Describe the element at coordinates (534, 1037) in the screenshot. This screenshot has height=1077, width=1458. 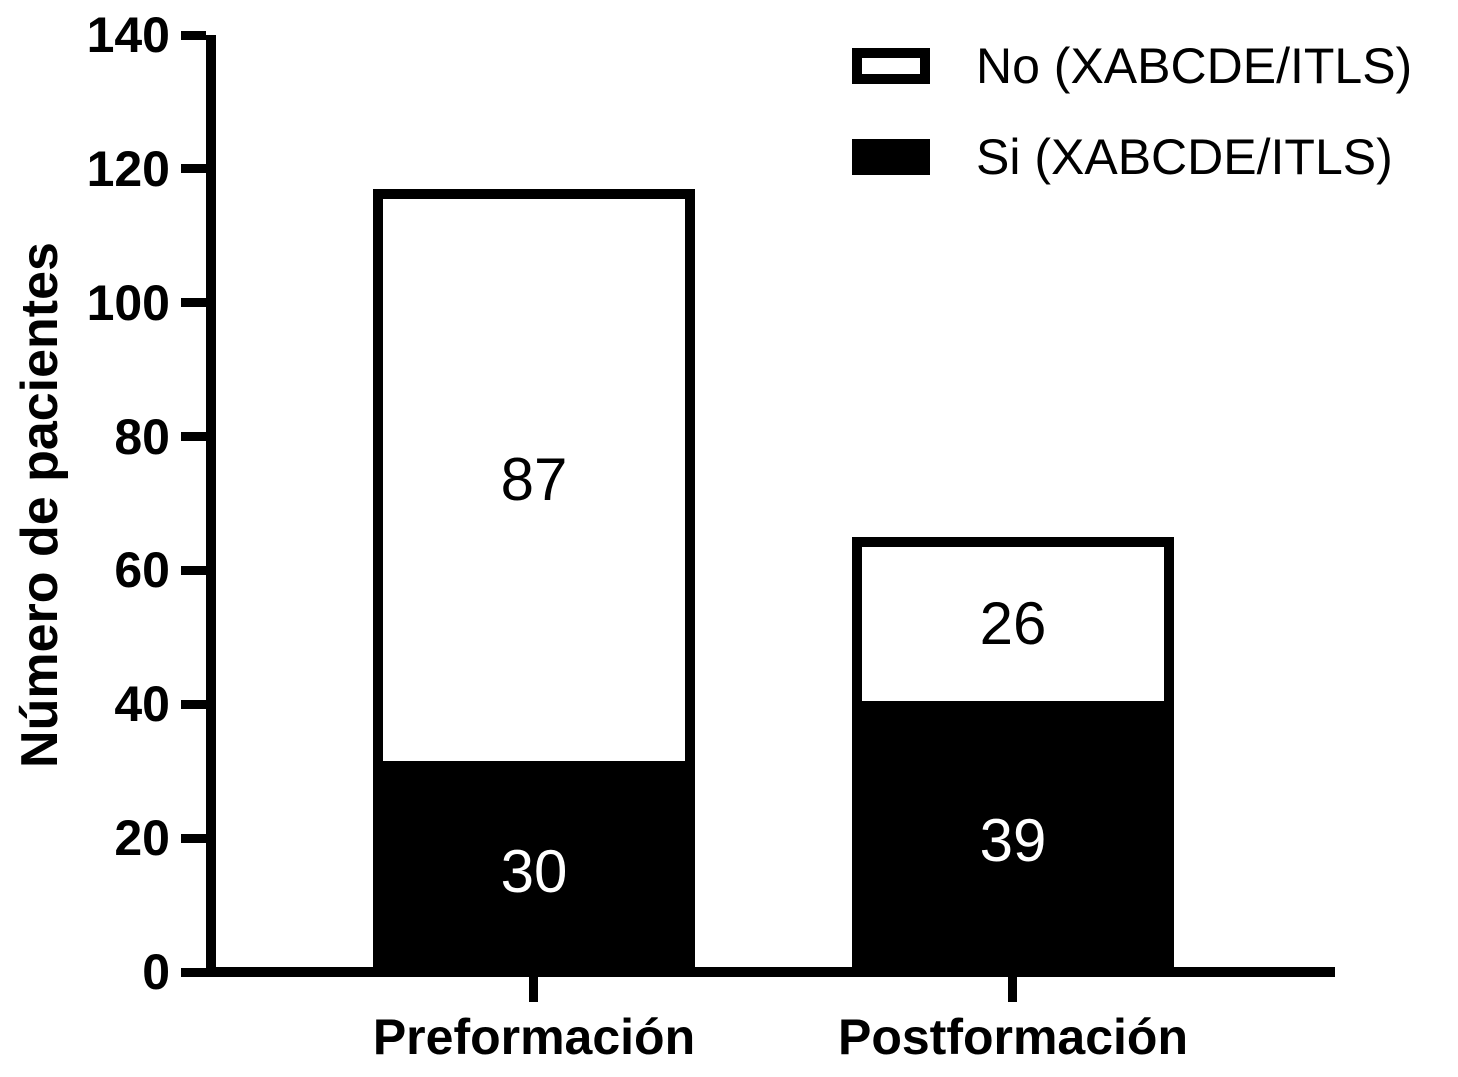
I see `x-axis-label-preformacion: Preformación` at that location.